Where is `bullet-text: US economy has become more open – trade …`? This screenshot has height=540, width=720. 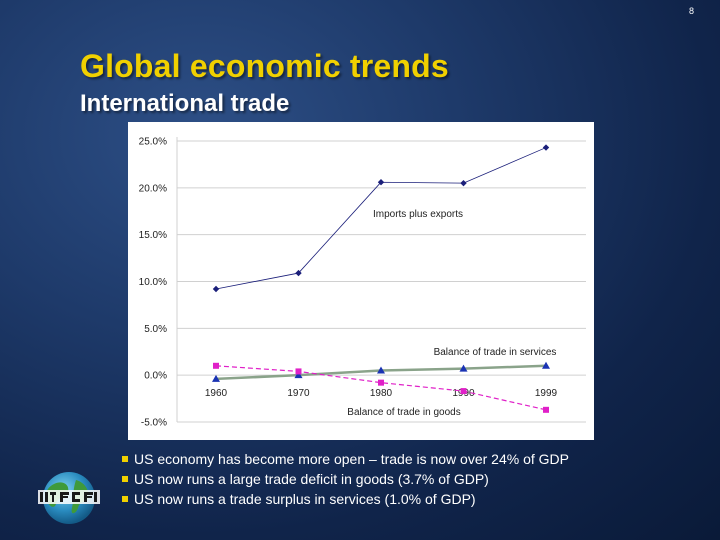
bullet-text: US economy has become more open – trade … is located at coordinates (351, 459).